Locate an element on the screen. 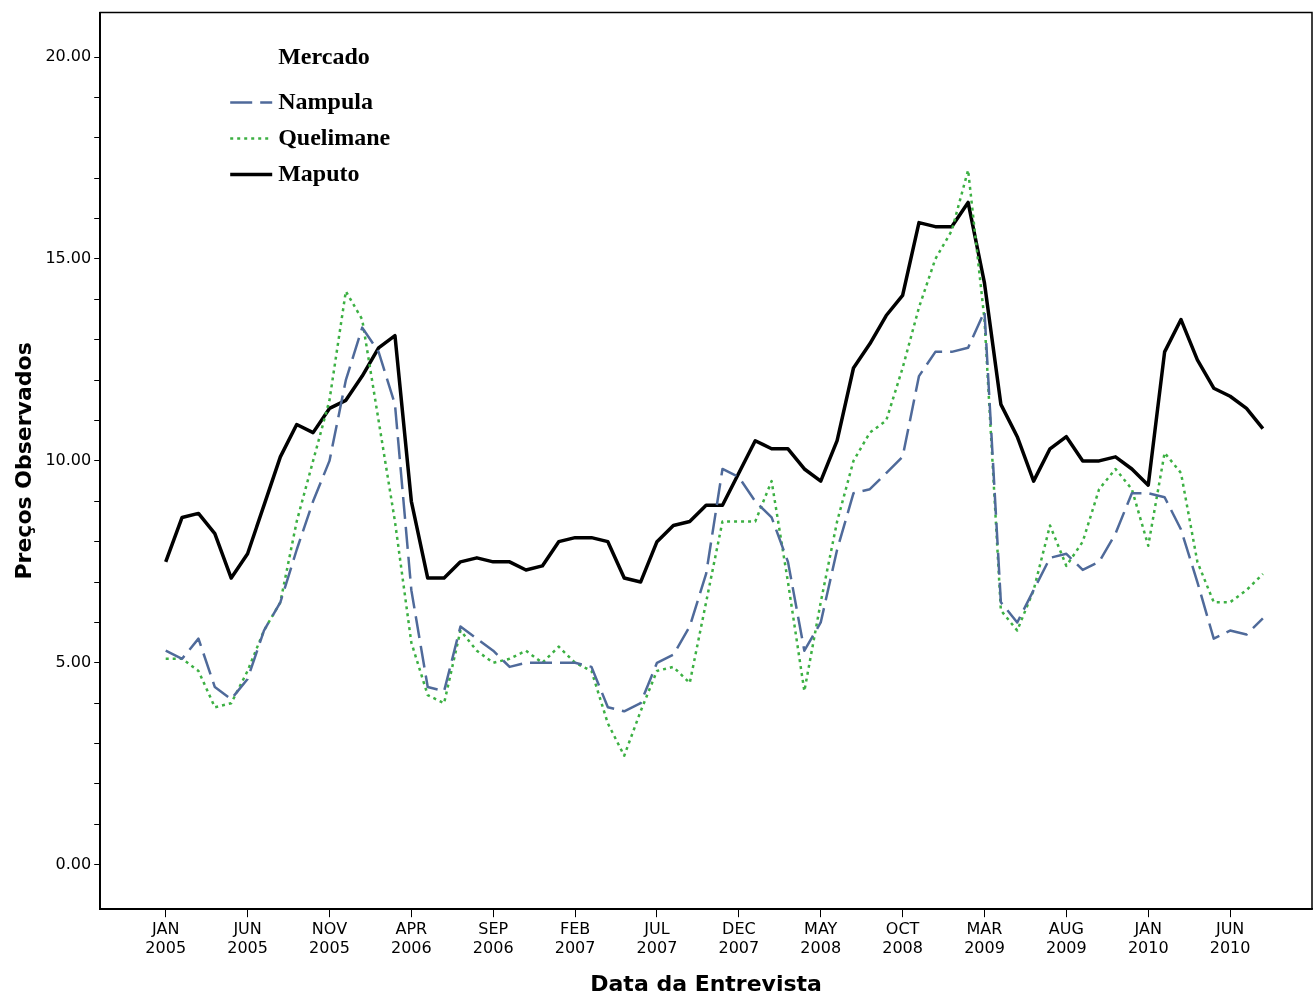 The width and height of the screenshot is (1314, 1006). x-tick-label: FEB 2007 is located at coordinates (575, 938).